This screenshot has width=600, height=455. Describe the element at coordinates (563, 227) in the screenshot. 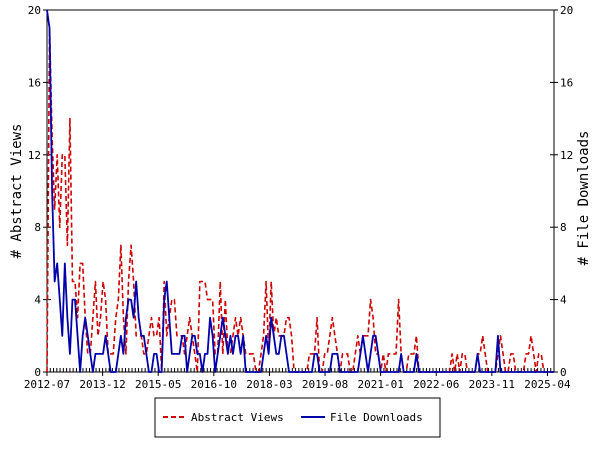

I see `y-right-tick-label: 8` at that location.